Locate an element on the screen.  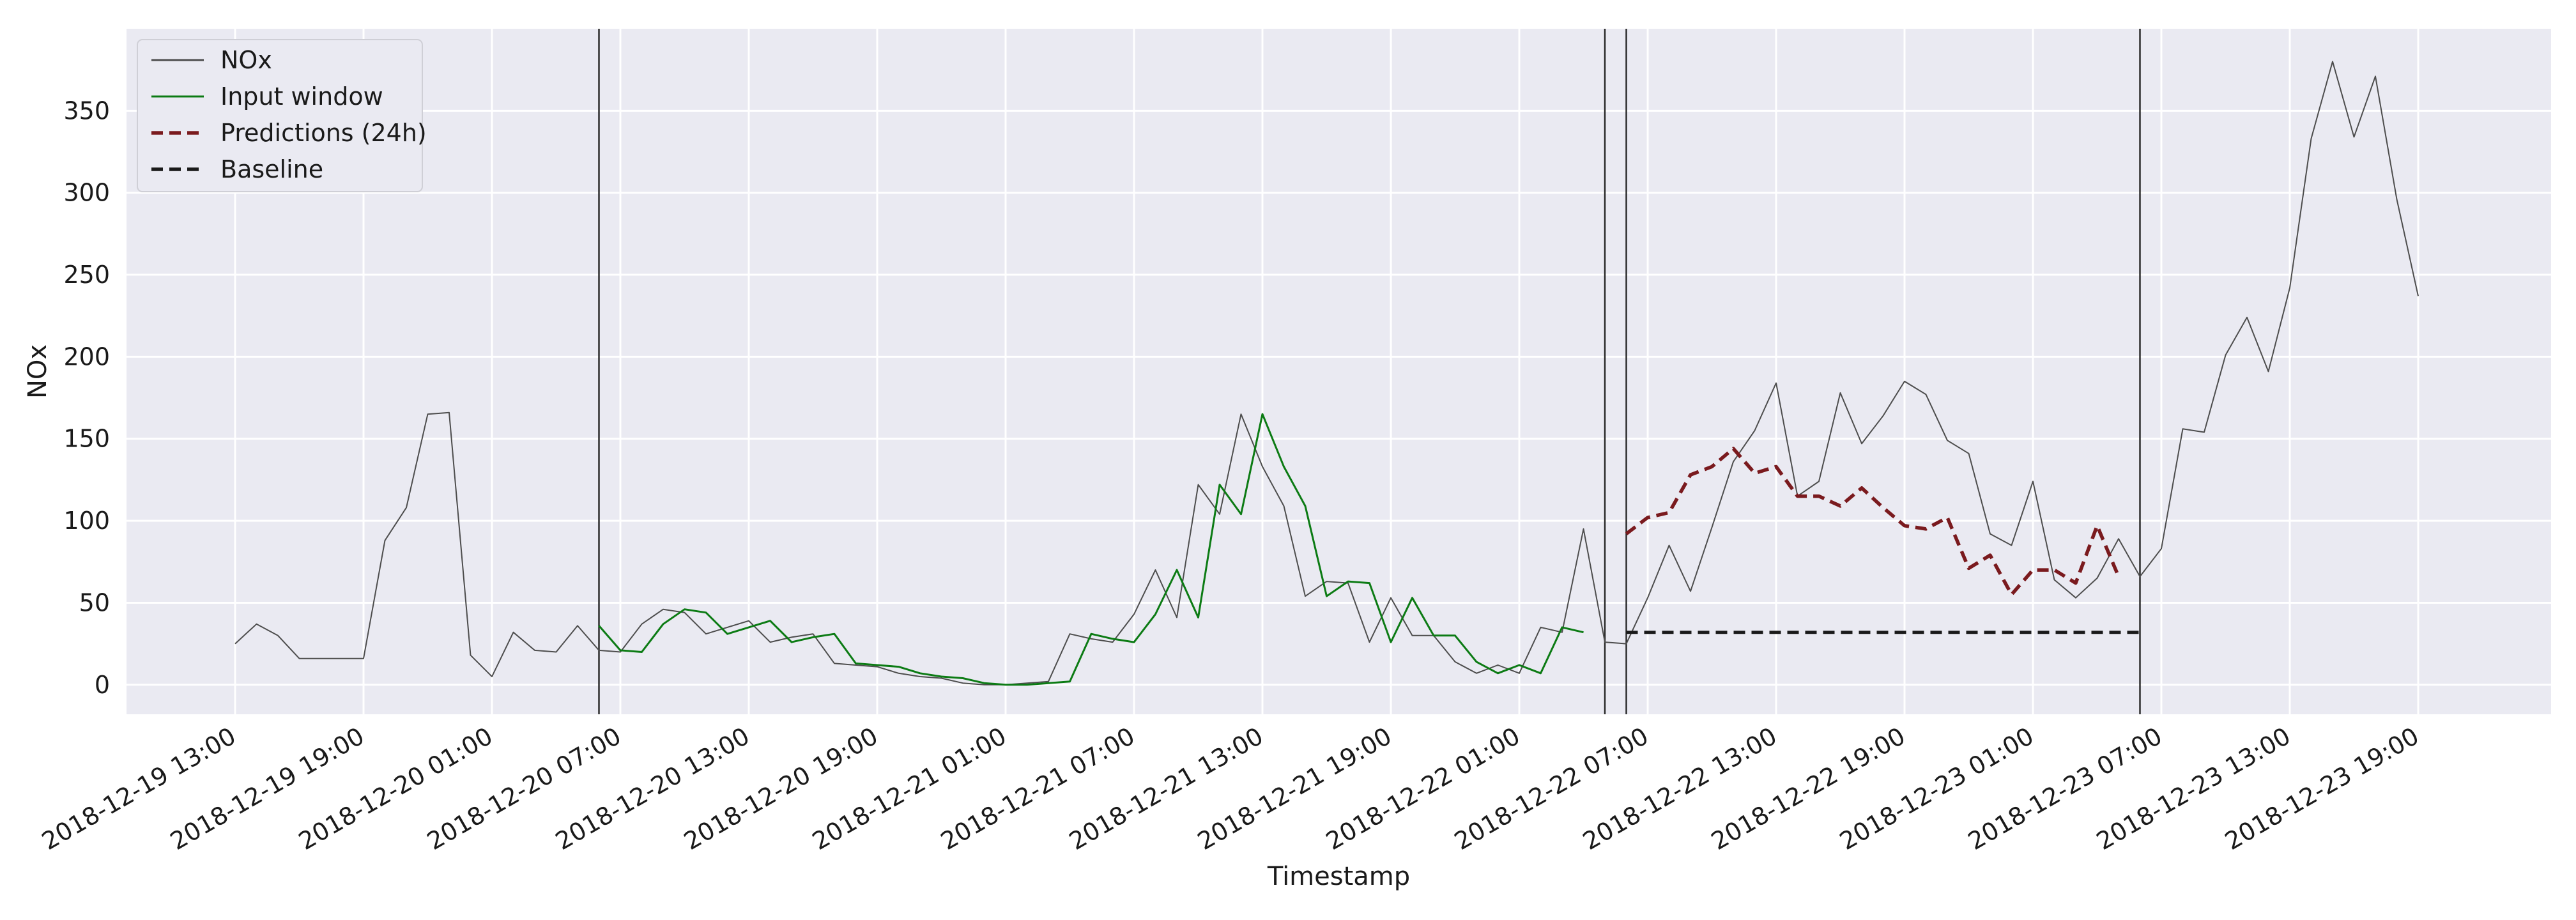
x-axis-label: Timestamp is located at coordinates (1338, 876).